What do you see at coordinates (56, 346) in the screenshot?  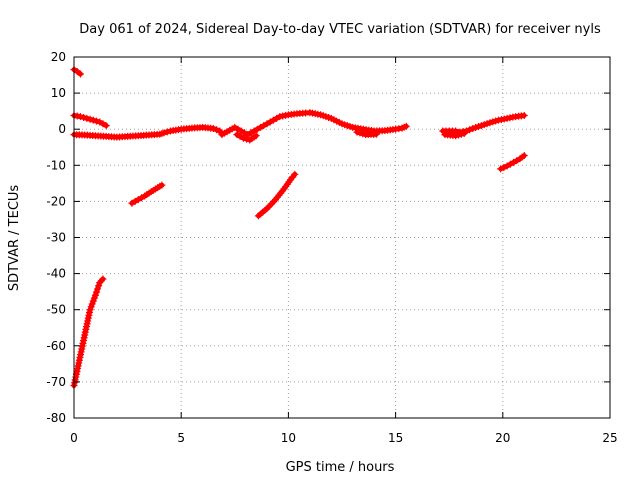 I see `y-tick-label: -60` at bounding box center [56, 346].